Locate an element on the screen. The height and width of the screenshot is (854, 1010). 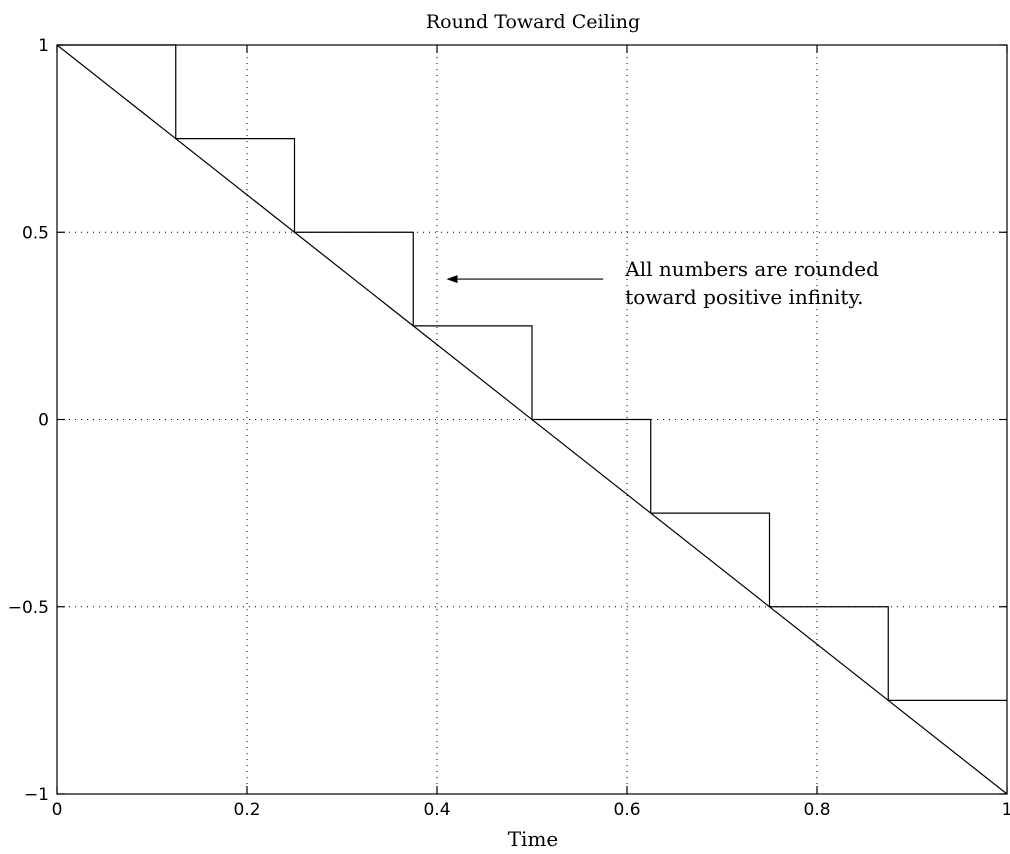
y-tick-label: 0.5 is located at coordinates (35, 233).